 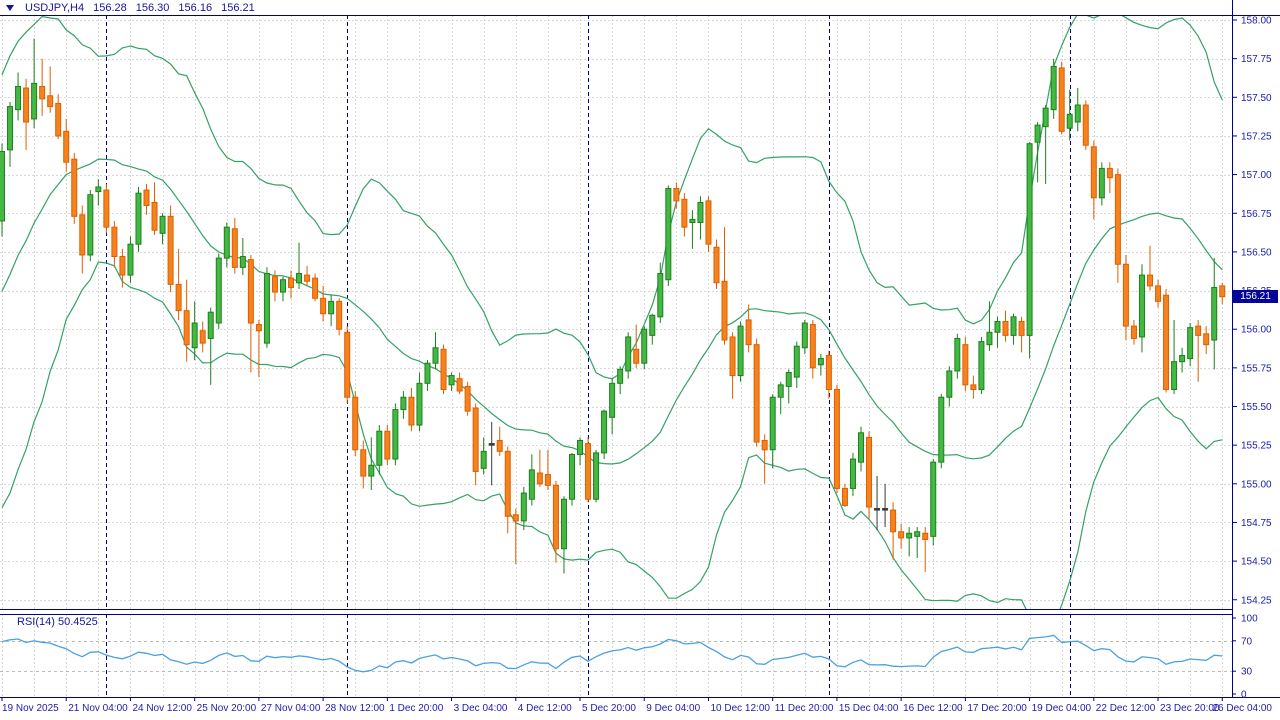 I want to click on time-axis-label: 9 Dec 04:00, so click(x=673, y=708).